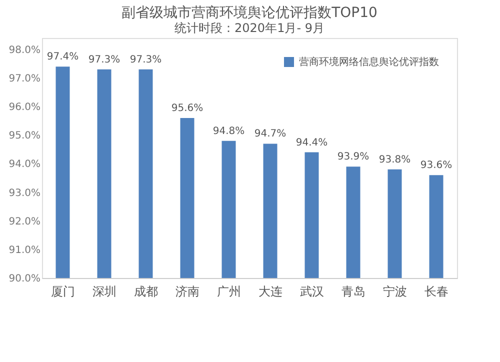 This screenshot has height=362, width=500. What do you see at coordinates (187, 108) in the screenshot?
I see `text: 95.6%` at bounding box center [187, 108].